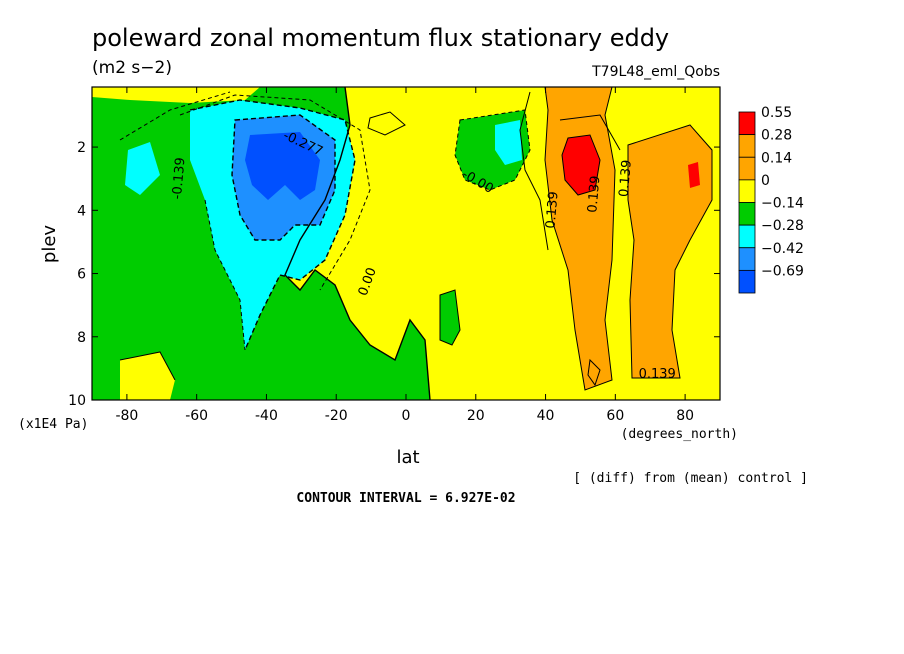  I want to click on x-tick-label: 40, so click(546, 416).